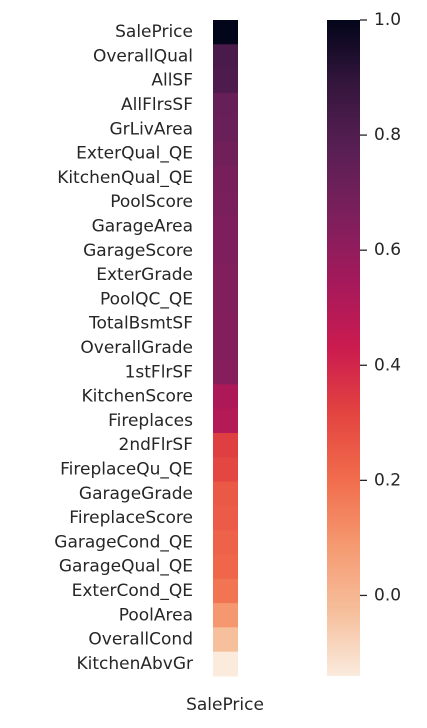 This screenshot has width=427, height=728. What do you see at coordinates (146, 299) in the screenshot?
I see `row-label: PoolQC_QE` at bounding box center [146, 299].